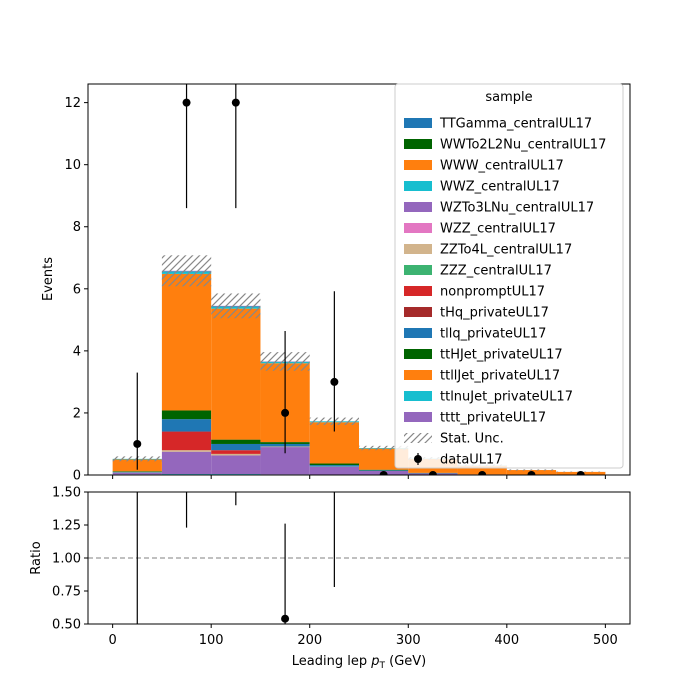  What do you see at coordinates (48, 279) in the screenshot?
I see `main-y-axis-label: Events` at bounding box center [48, 279].